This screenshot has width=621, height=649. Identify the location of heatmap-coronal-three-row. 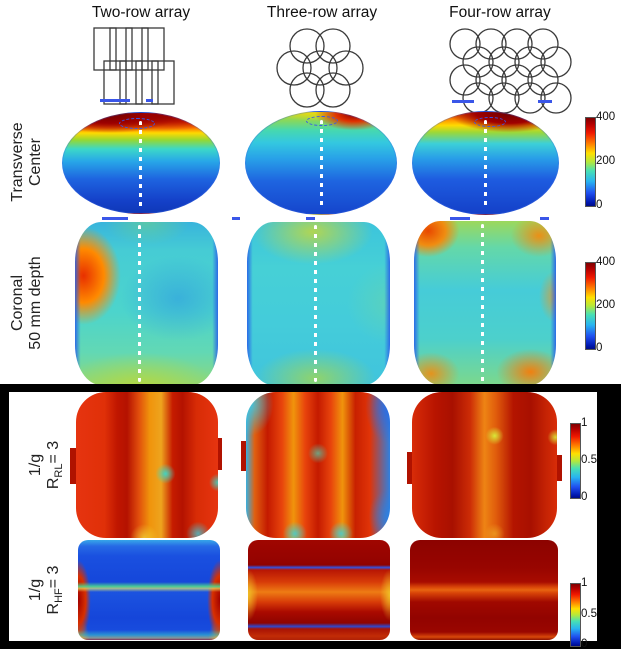
(318, 303).